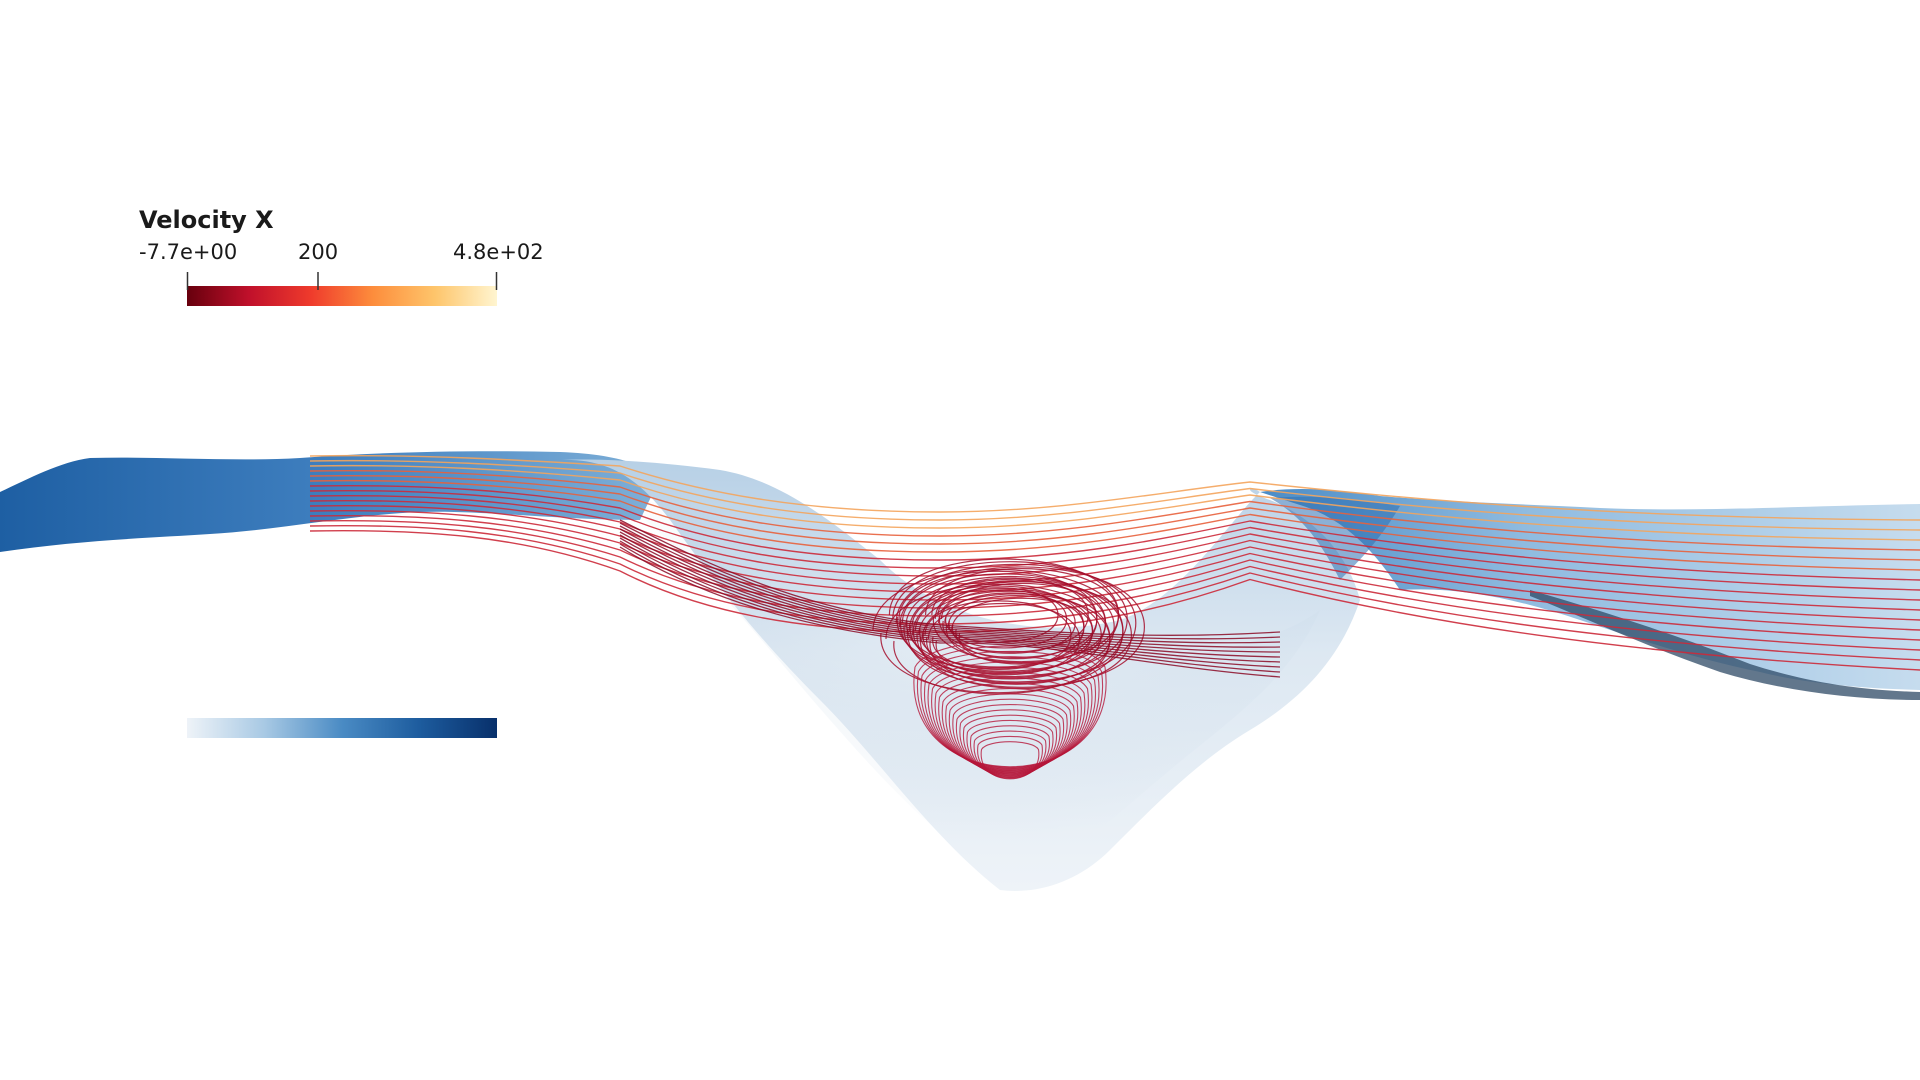 Image resolution: width=1920 pixels, height=1080 pixels. What do you see at coordinates (498, 252) in the screenshot?
I see `tick-label-max: 4.8e+02` at bounding box center [498, 252].